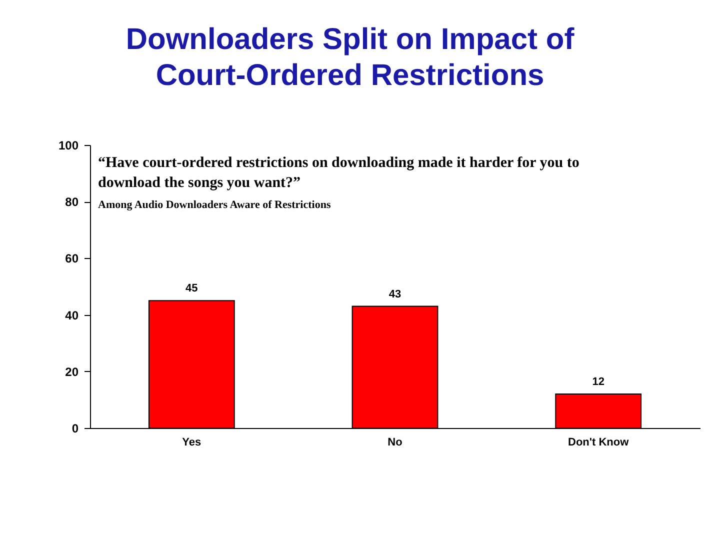 The height and width of the screenshot is (546, 718). What do you see at coordinates (192, 288) in the screenshot?
I see `data-label: 45` at bounding box center [192, 288].